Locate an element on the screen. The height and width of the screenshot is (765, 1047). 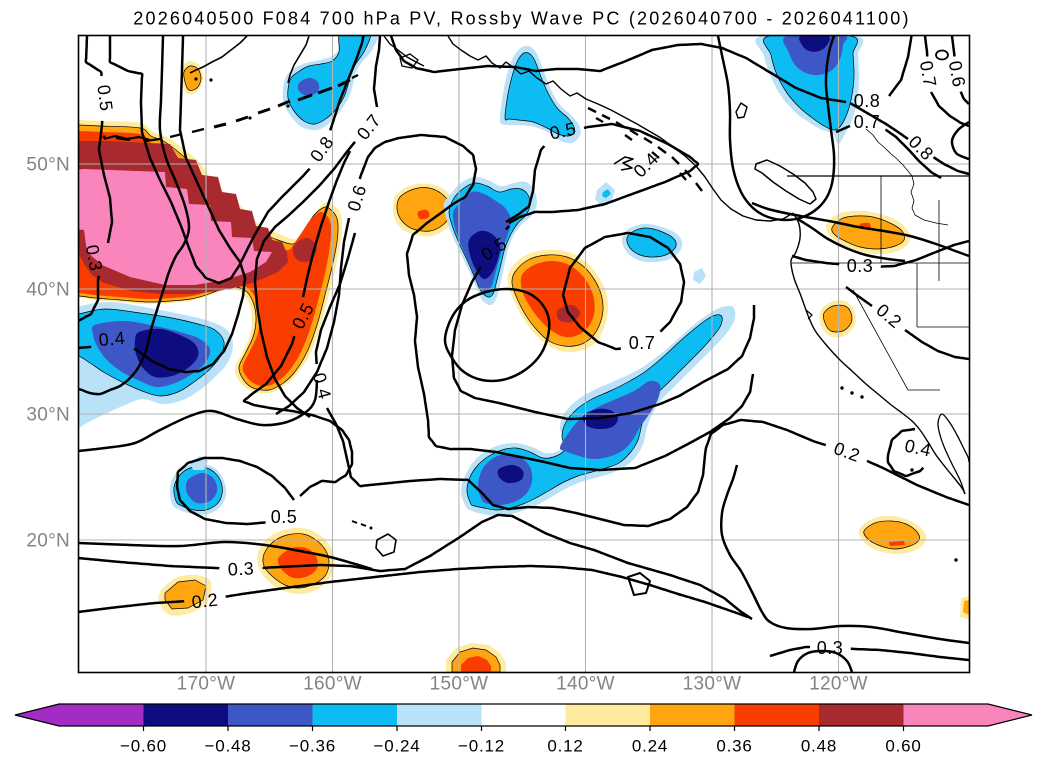
svg-text: 50°N is located at coordinates (48, 165).